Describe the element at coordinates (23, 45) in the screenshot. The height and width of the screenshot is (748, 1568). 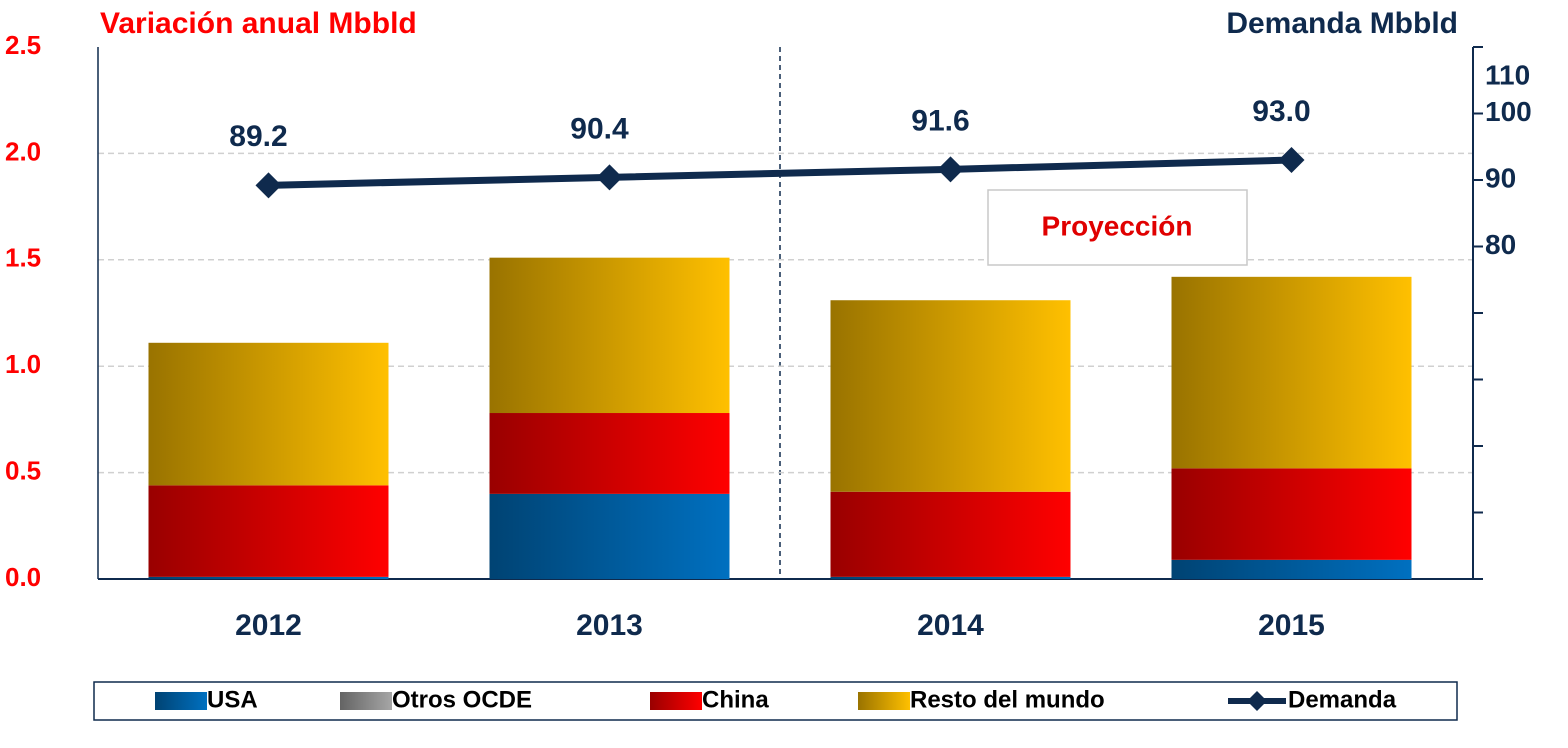
I see `y-tick-label: 2.5` at that location.